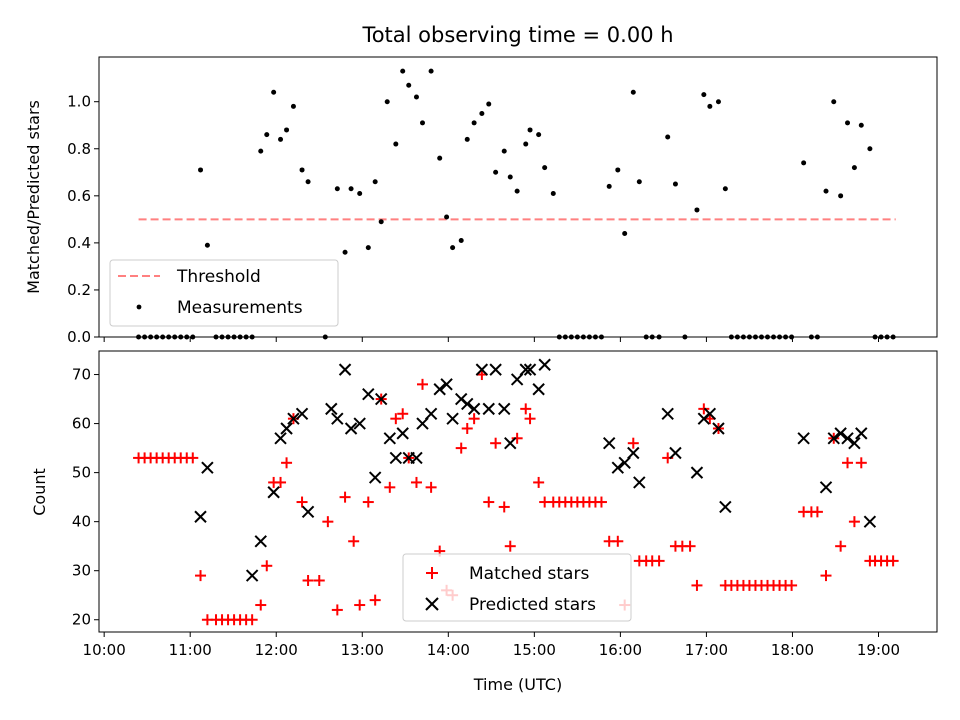  Describe the element at coordinates (39, 492) in the screenshot. I see `count-y-axis-label: Count` at that location.